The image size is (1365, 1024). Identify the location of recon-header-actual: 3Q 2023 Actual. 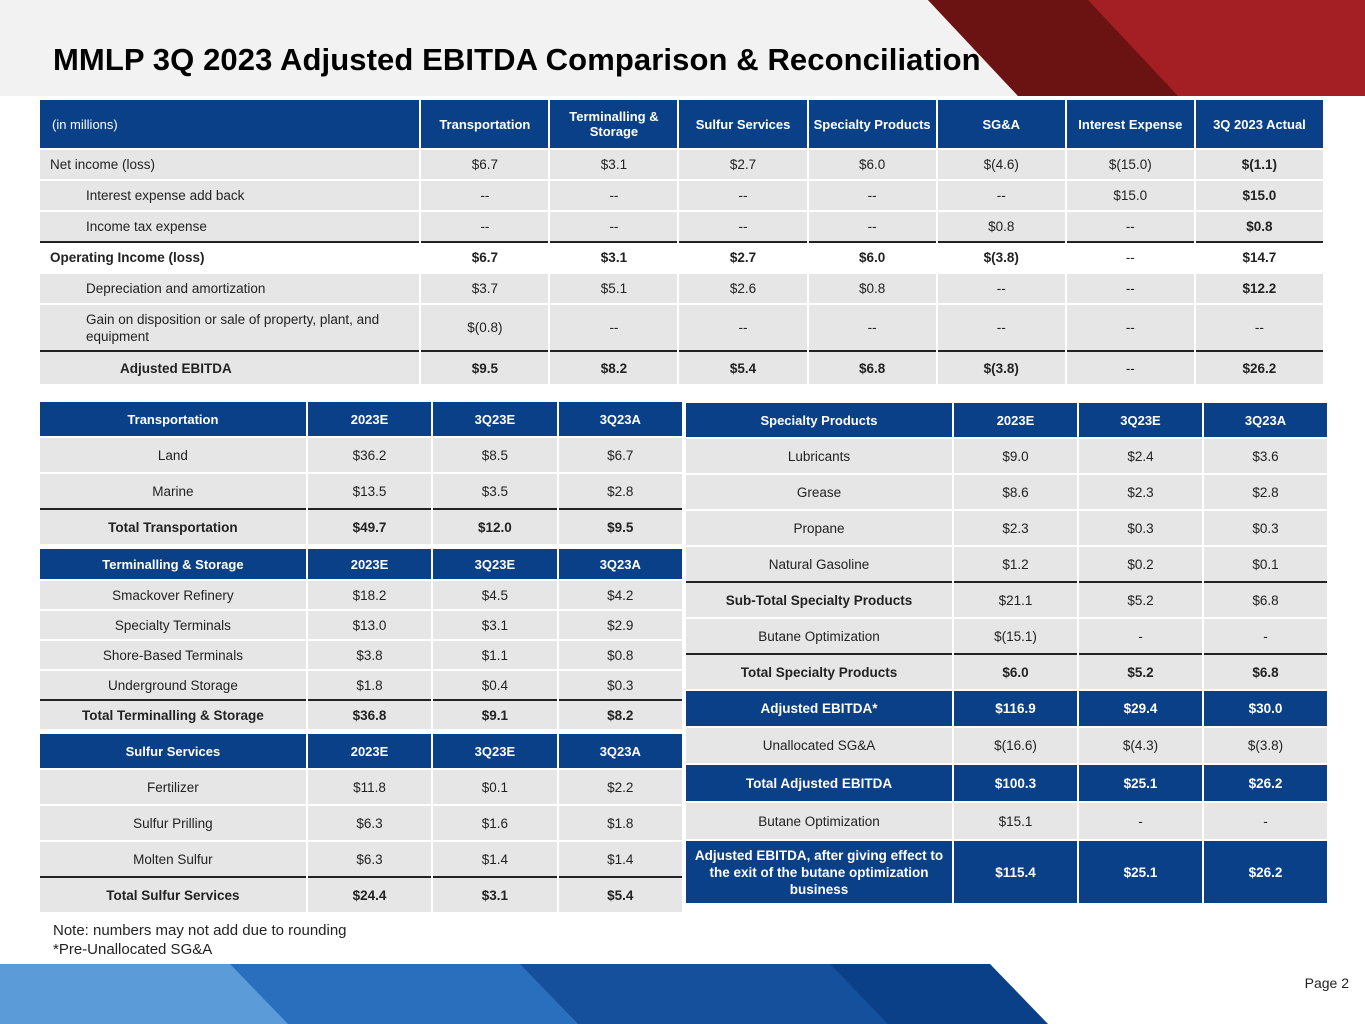
(1259, 124).